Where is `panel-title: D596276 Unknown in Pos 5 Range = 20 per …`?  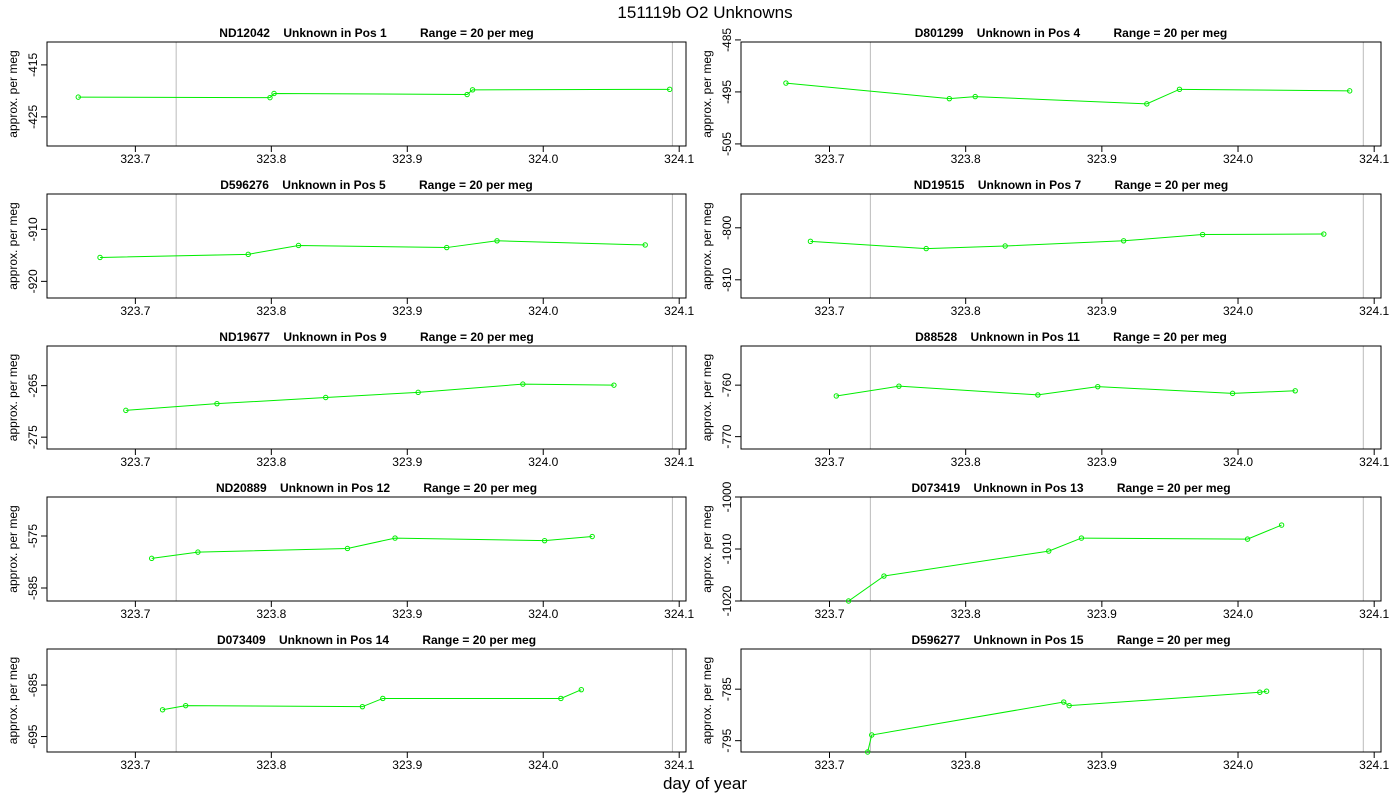 panel-title: D596276 Unknown in Pos 5 Range = 20 per … is located at coordinates (376, 185).